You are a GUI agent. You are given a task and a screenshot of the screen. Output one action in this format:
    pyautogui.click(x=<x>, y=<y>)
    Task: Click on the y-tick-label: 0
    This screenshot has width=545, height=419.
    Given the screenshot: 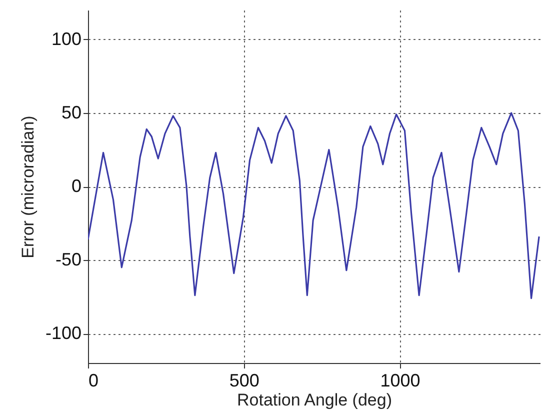 What is the action you would take?
    pyautogui.click(x=76, y=186)
    